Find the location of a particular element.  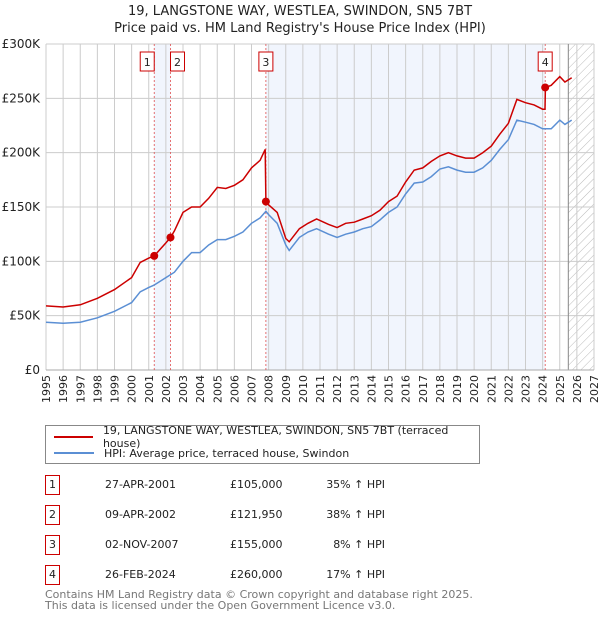

sale-hpi-diff: 38% ↑ HPI is located at coordinates (355, 514).